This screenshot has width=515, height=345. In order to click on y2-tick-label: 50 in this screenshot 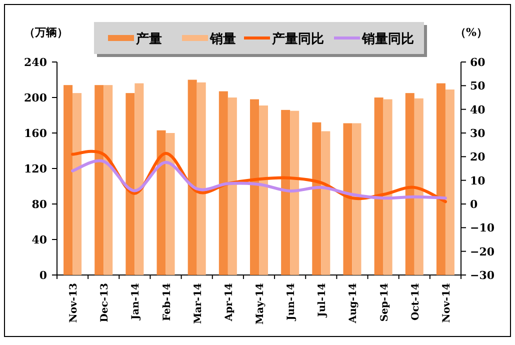, I will do `click(478, 86)`.